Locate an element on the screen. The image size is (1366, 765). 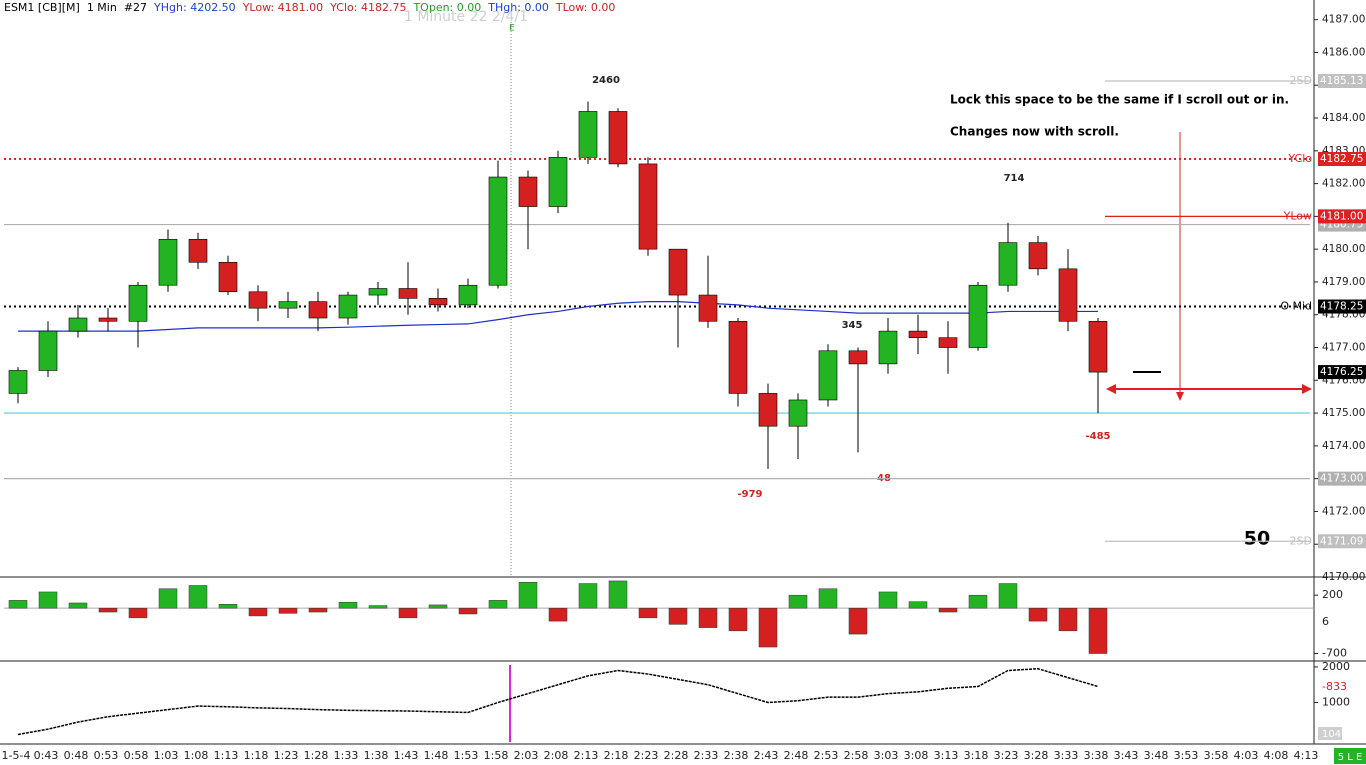
vwap-line is located at coordinates (558, 316).